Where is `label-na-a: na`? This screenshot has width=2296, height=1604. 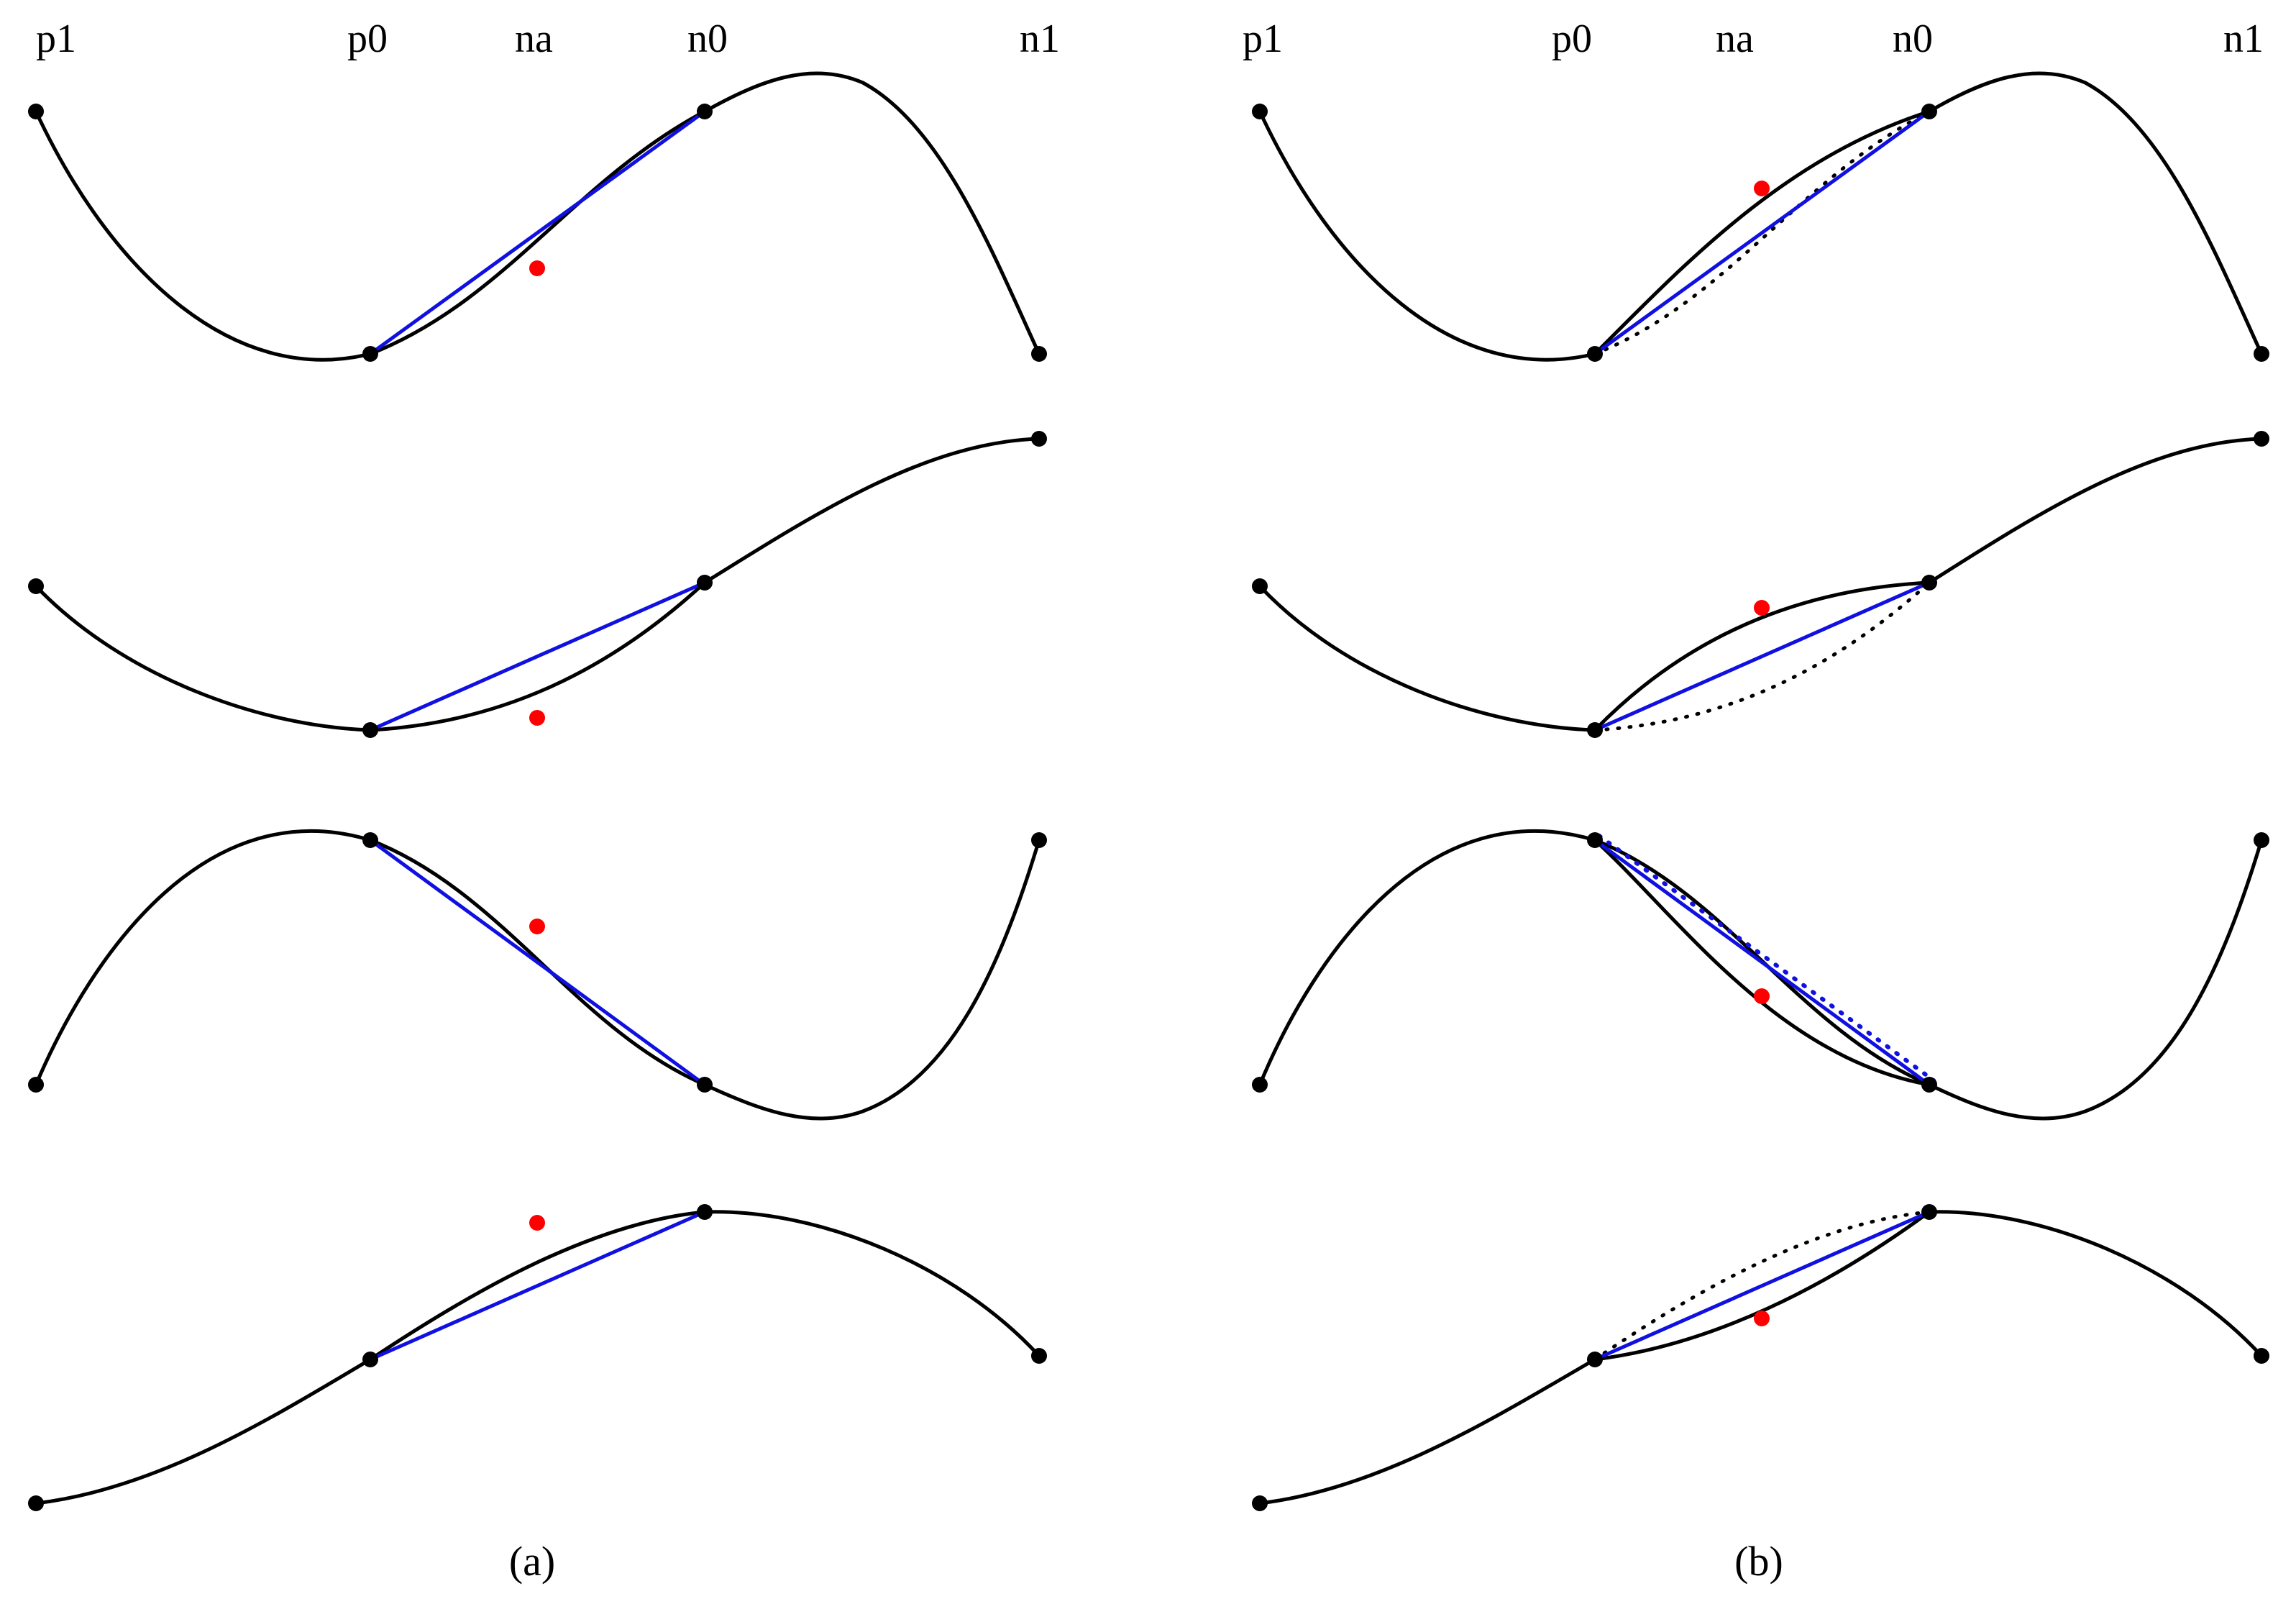
label-na-a: na is located at coordinates (534, 39).